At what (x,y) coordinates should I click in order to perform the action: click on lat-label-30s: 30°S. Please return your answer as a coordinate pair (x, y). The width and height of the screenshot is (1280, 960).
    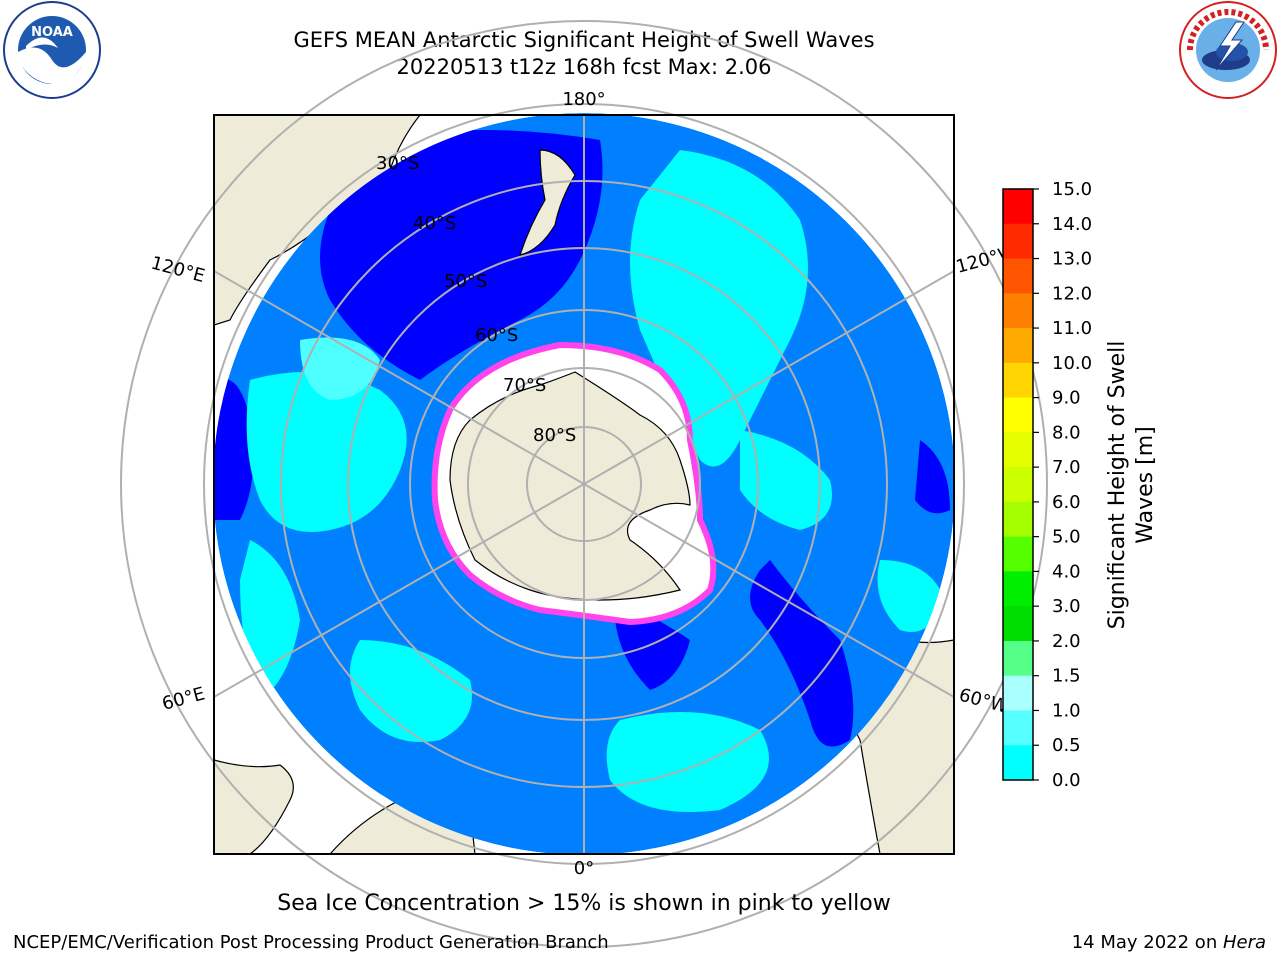
    Looking at the image, I should click on (397, 163).